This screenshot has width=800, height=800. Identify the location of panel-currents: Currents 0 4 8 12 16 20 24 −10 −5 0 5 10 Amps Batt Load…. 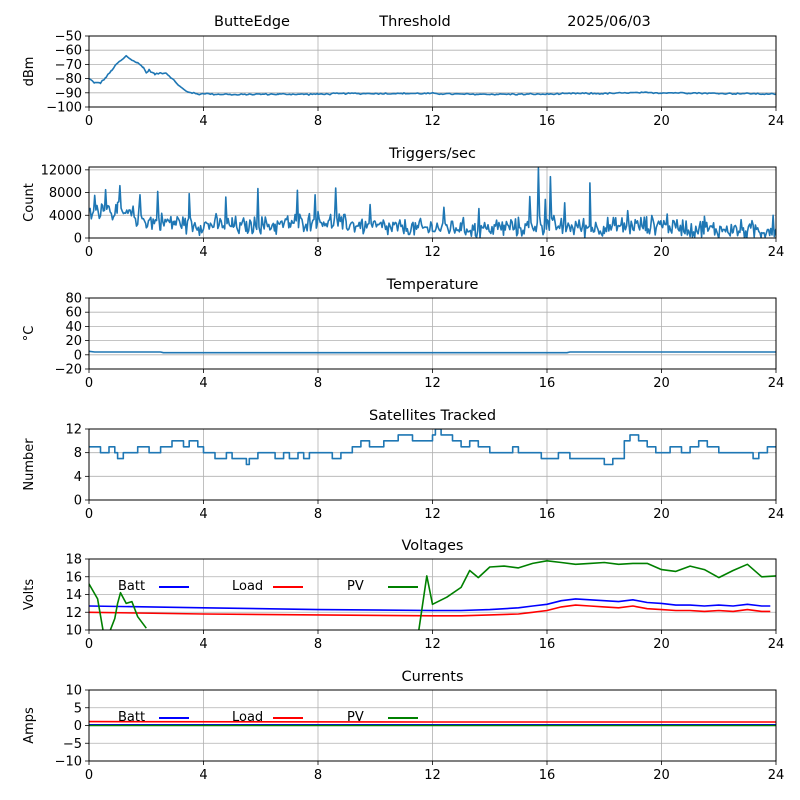
(403, 726).